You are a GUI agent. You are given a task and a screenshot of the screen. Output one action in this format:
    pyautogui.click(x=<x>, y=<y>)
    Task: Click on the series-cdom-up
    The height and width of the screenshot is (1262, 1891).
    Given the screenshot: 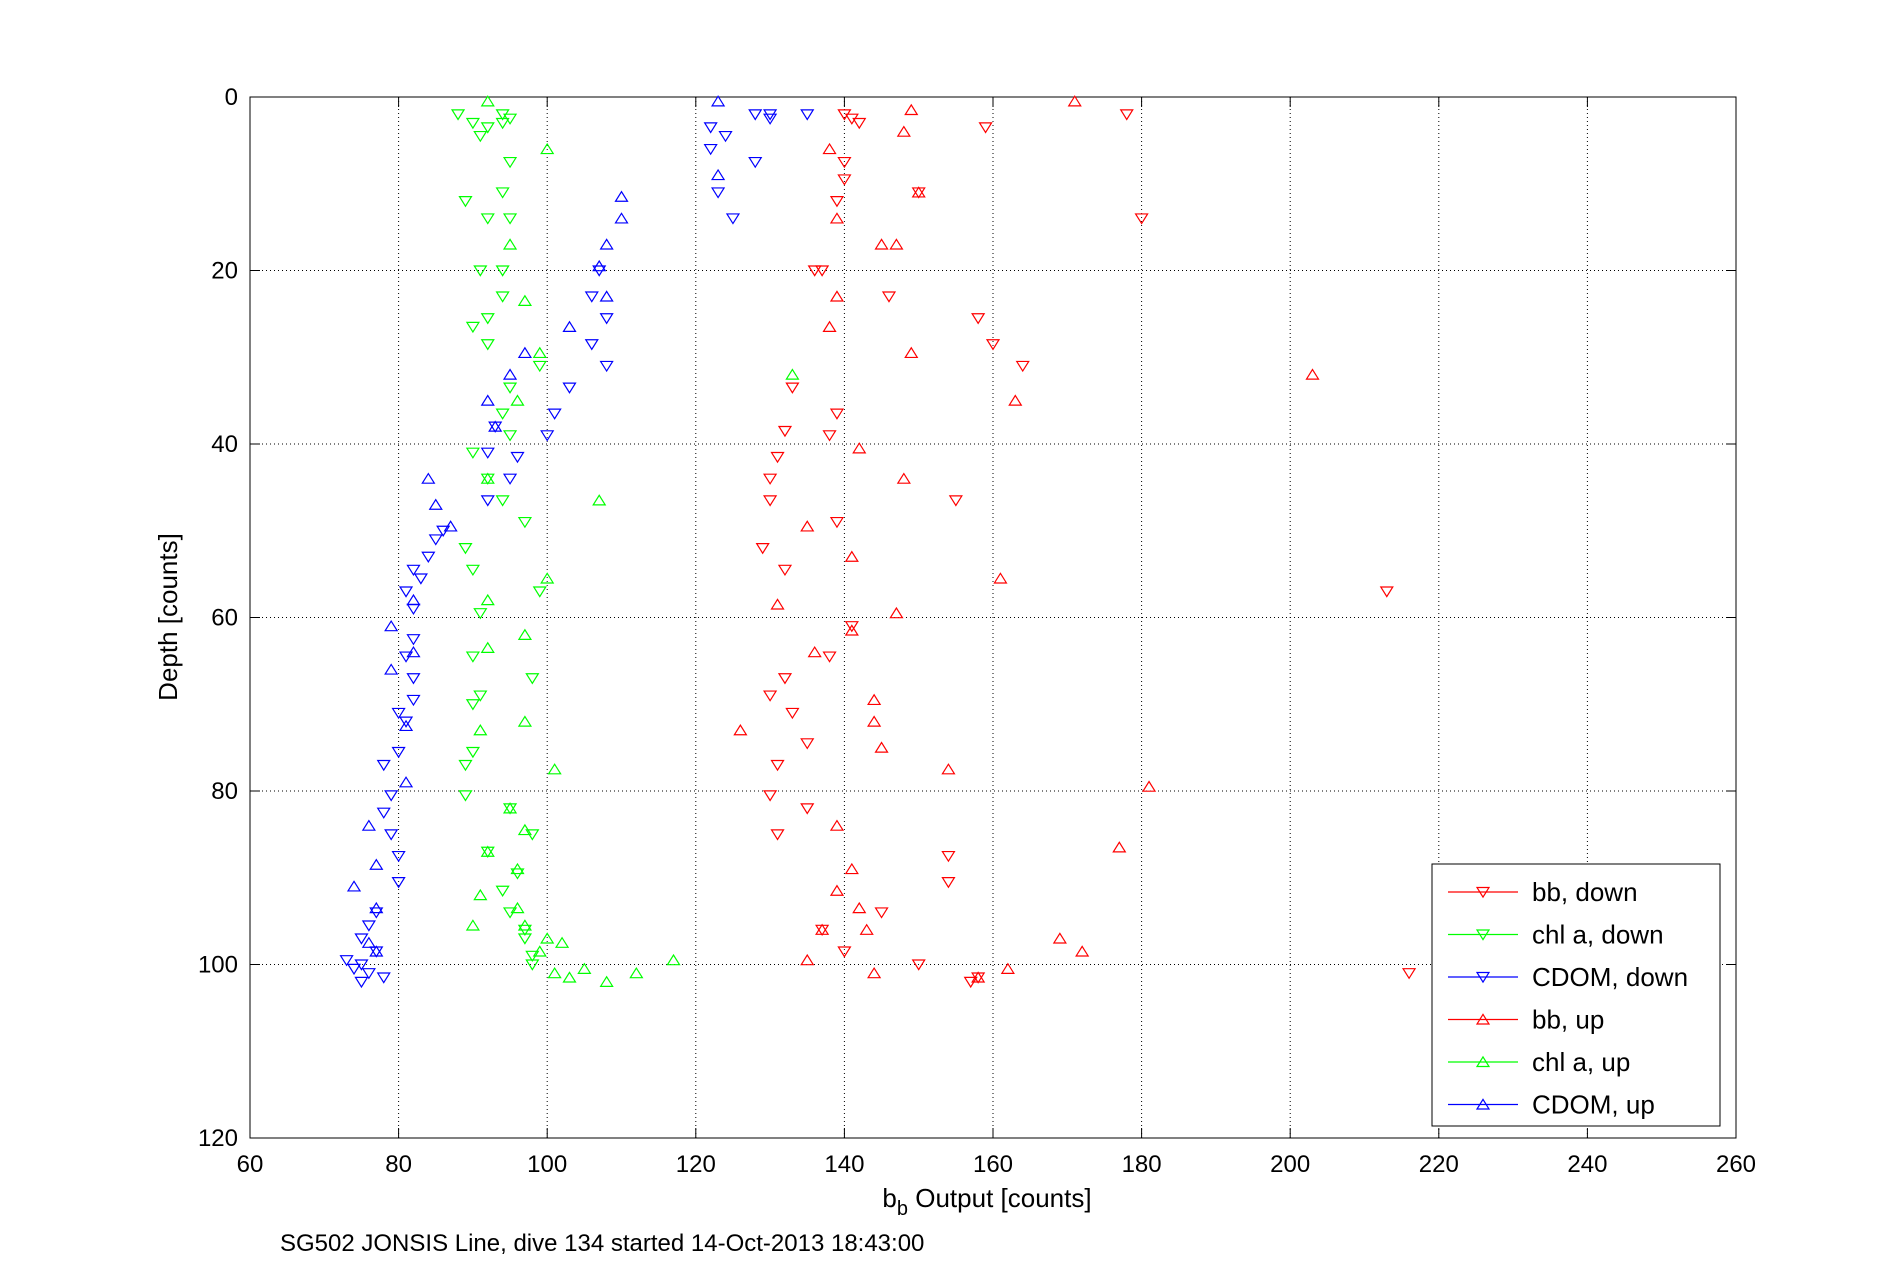 What is the action you would take?
    pyautogui.click(x=536, y=526)
    